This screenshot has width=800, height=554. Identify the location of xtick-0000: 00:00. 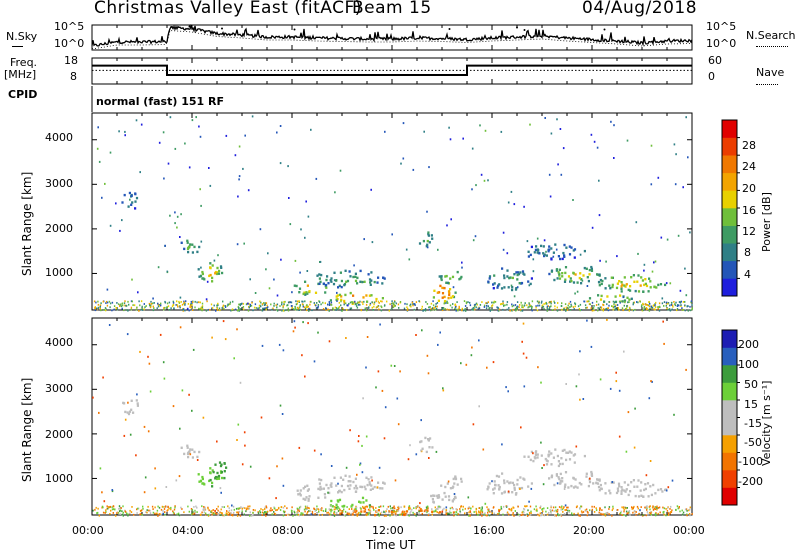
(88, 530).